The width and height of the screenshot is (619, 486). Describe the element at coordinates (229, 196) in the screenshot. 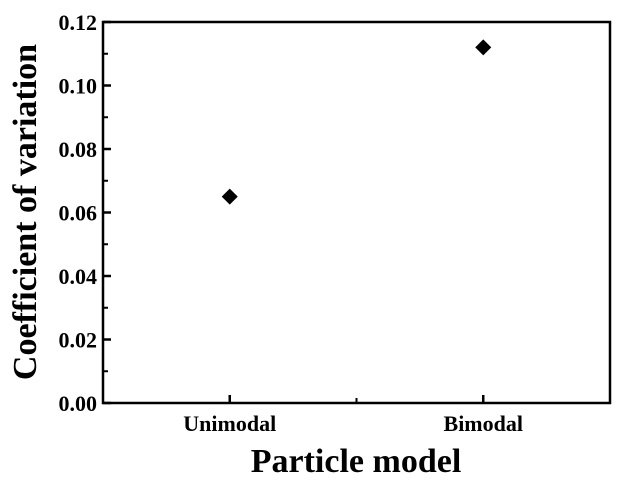

I see `data-point-unimodal` at that location.